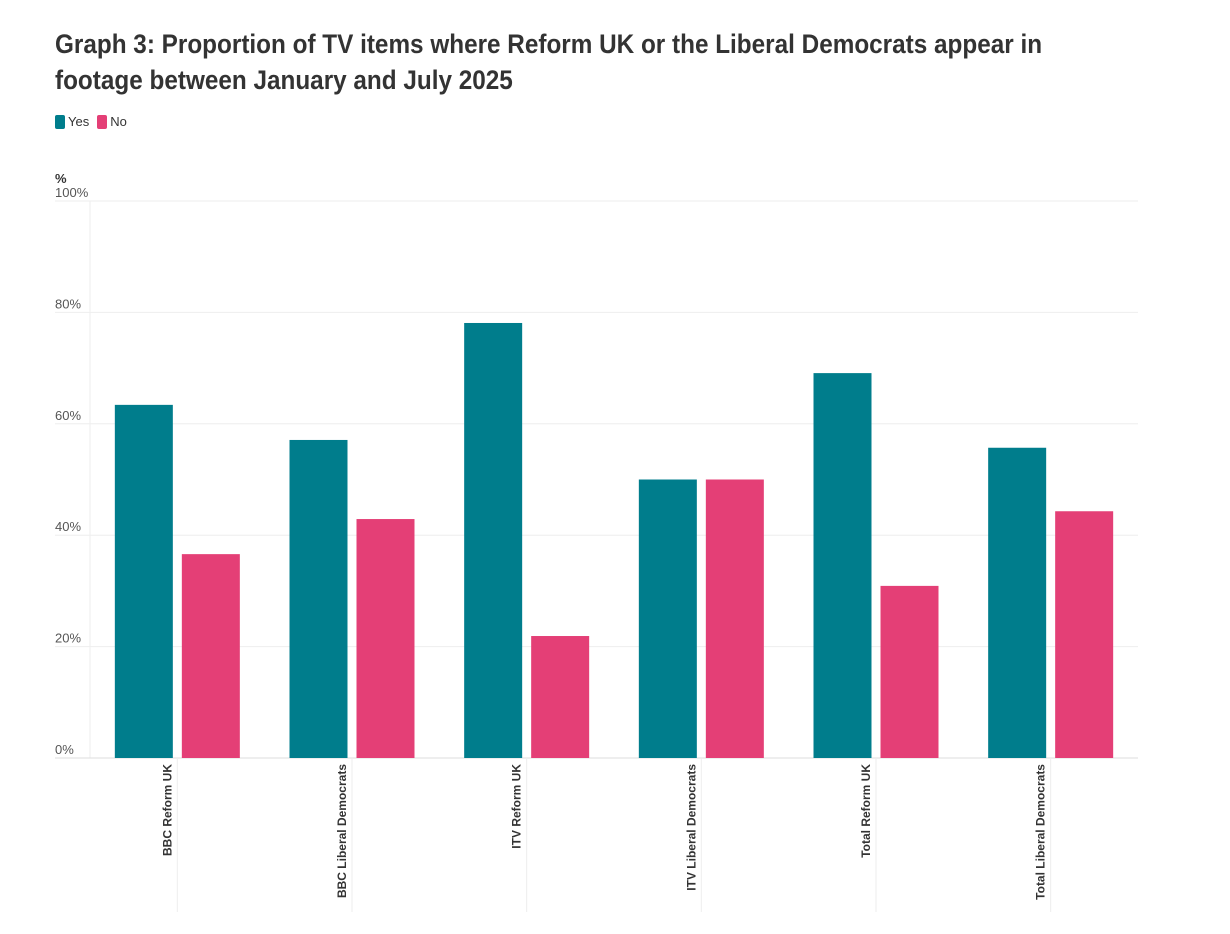 This screenshot has height=934, width=1230. Describe the element at coordinates (342, 831) in the screenshot. I see `x-tick-label: BBC Liberal Democrats` at that location.